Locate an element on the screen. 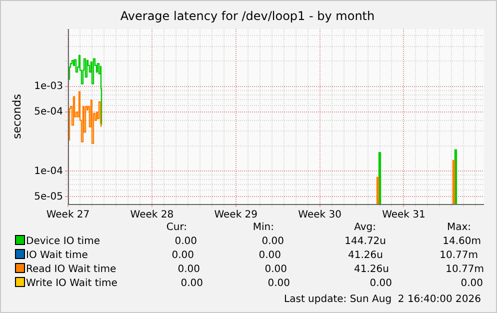  y-tick-label: 5e-04 is located at coordinates (48, 112).